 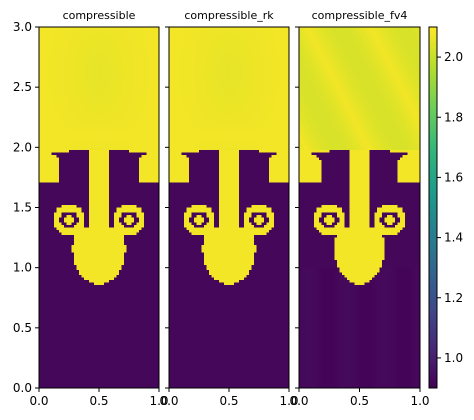 I want to click on colorbar-tick-label: 1.8, so click(x=453, y=117).